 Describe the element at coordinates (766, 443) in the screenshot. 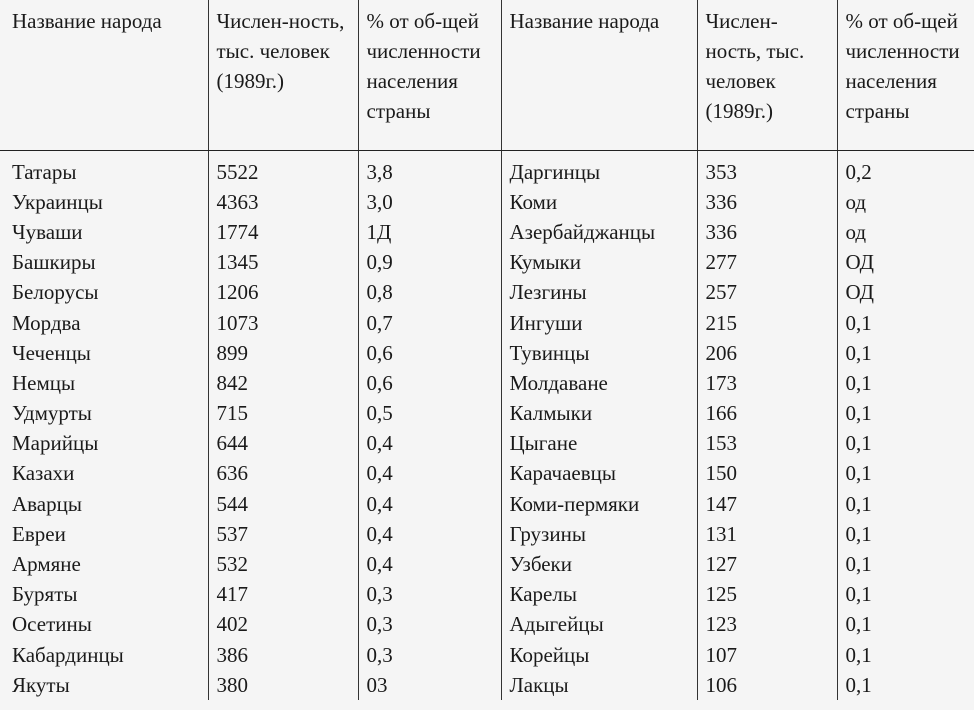

I see `cell-population-2: 153` at that location.